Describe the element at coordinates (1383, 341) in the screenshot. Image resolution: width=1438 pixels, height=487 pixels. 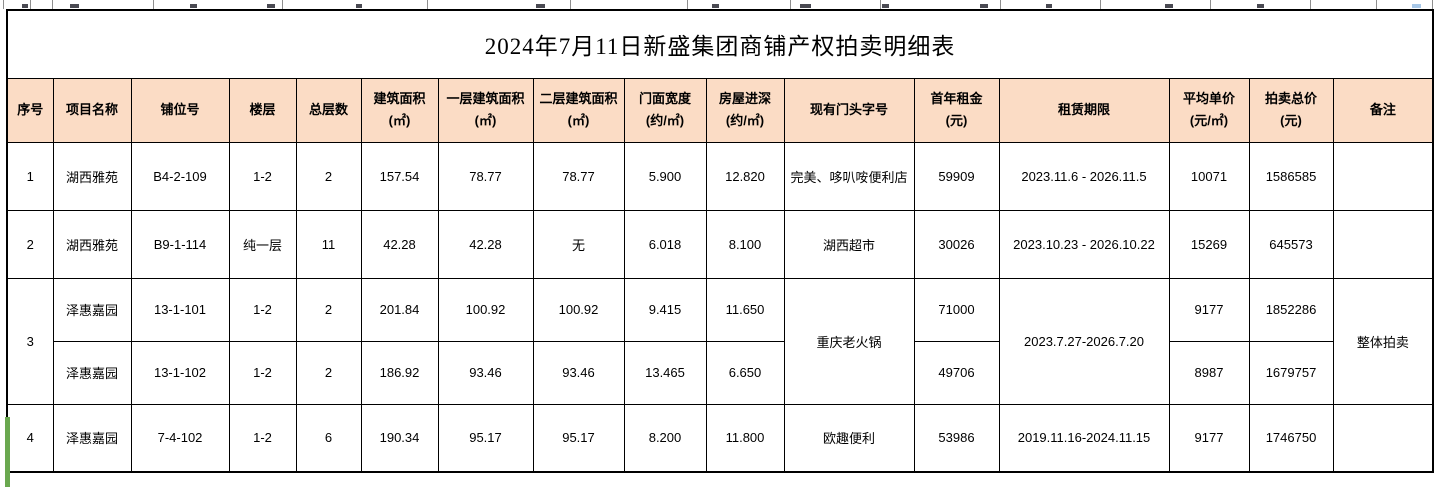
I see `cell-note: 整体拍卖` at that location.